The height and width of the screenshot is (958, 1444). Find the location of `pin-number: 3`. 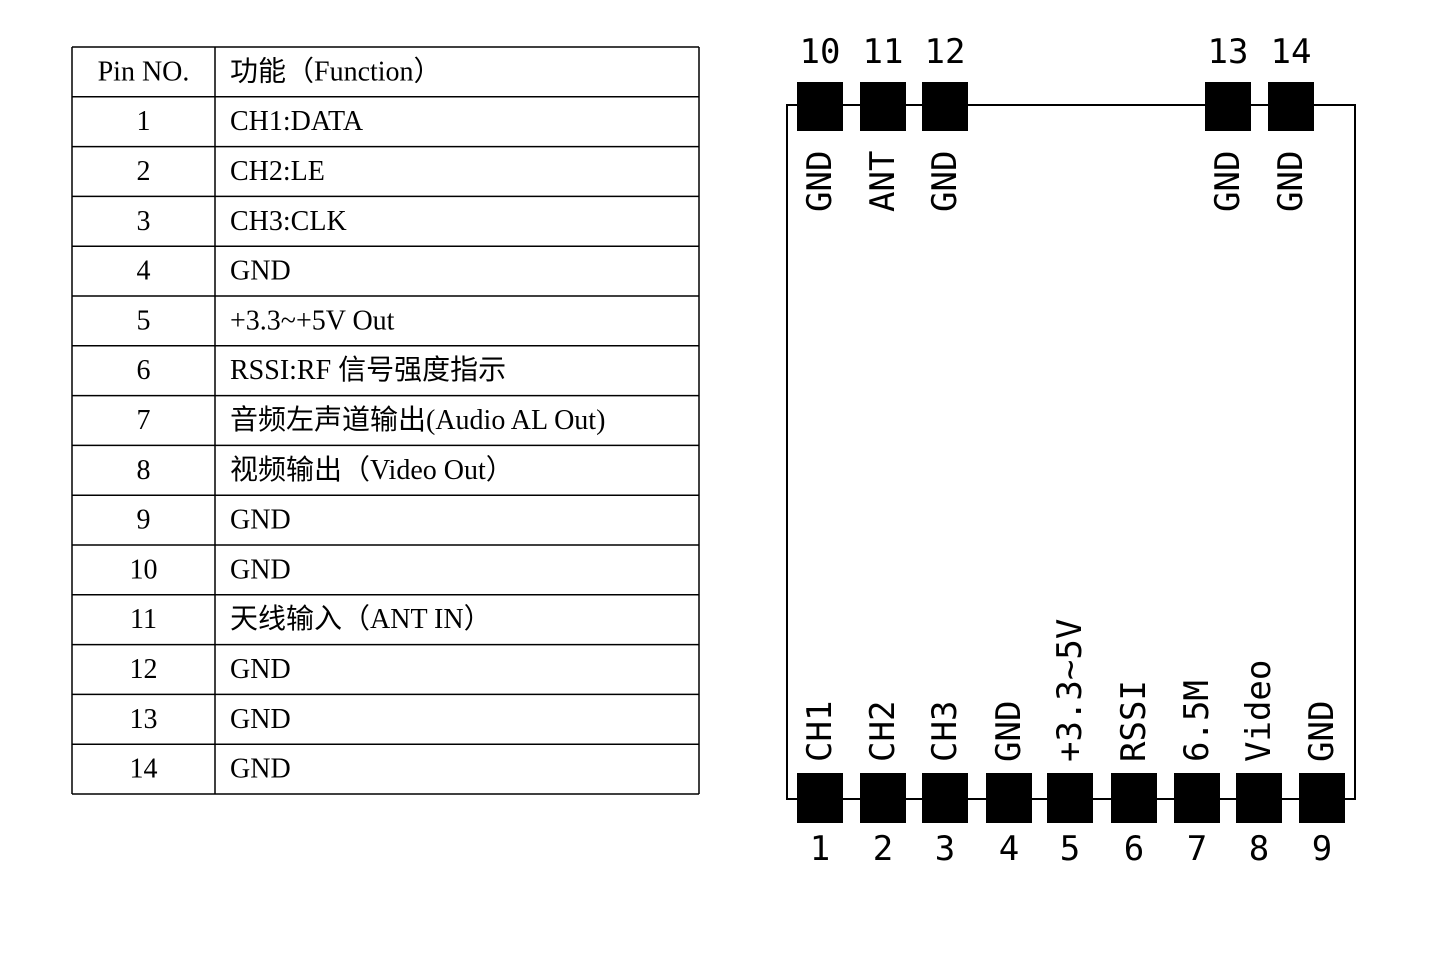

pin-number: 3 is located at coordinates (945, 849).